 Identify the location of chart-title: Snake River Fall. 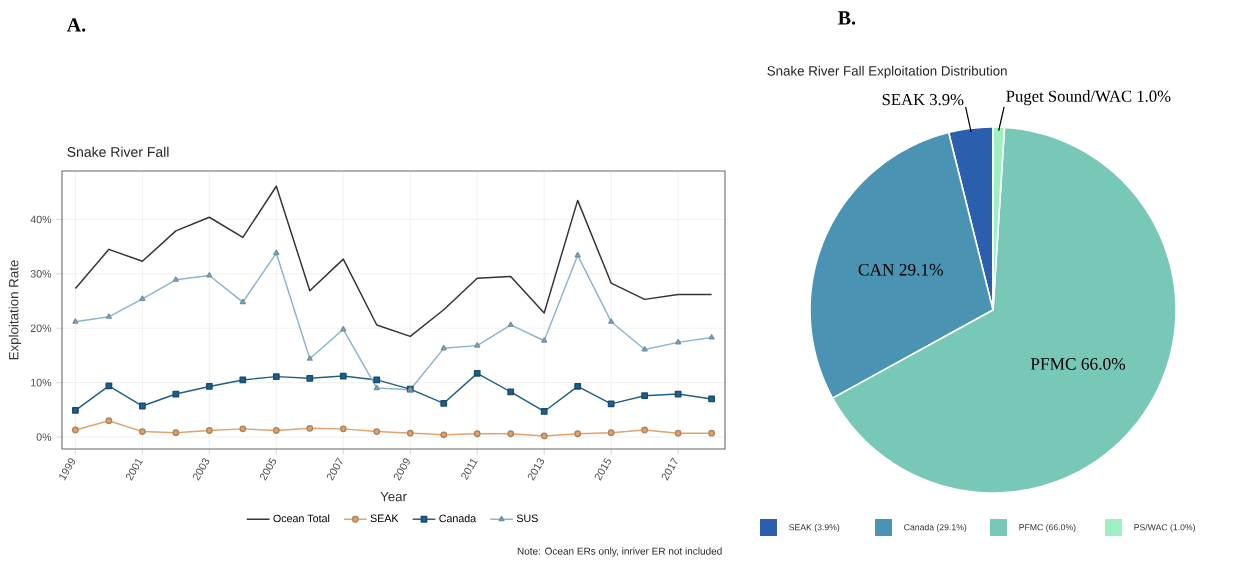
(118, 151).